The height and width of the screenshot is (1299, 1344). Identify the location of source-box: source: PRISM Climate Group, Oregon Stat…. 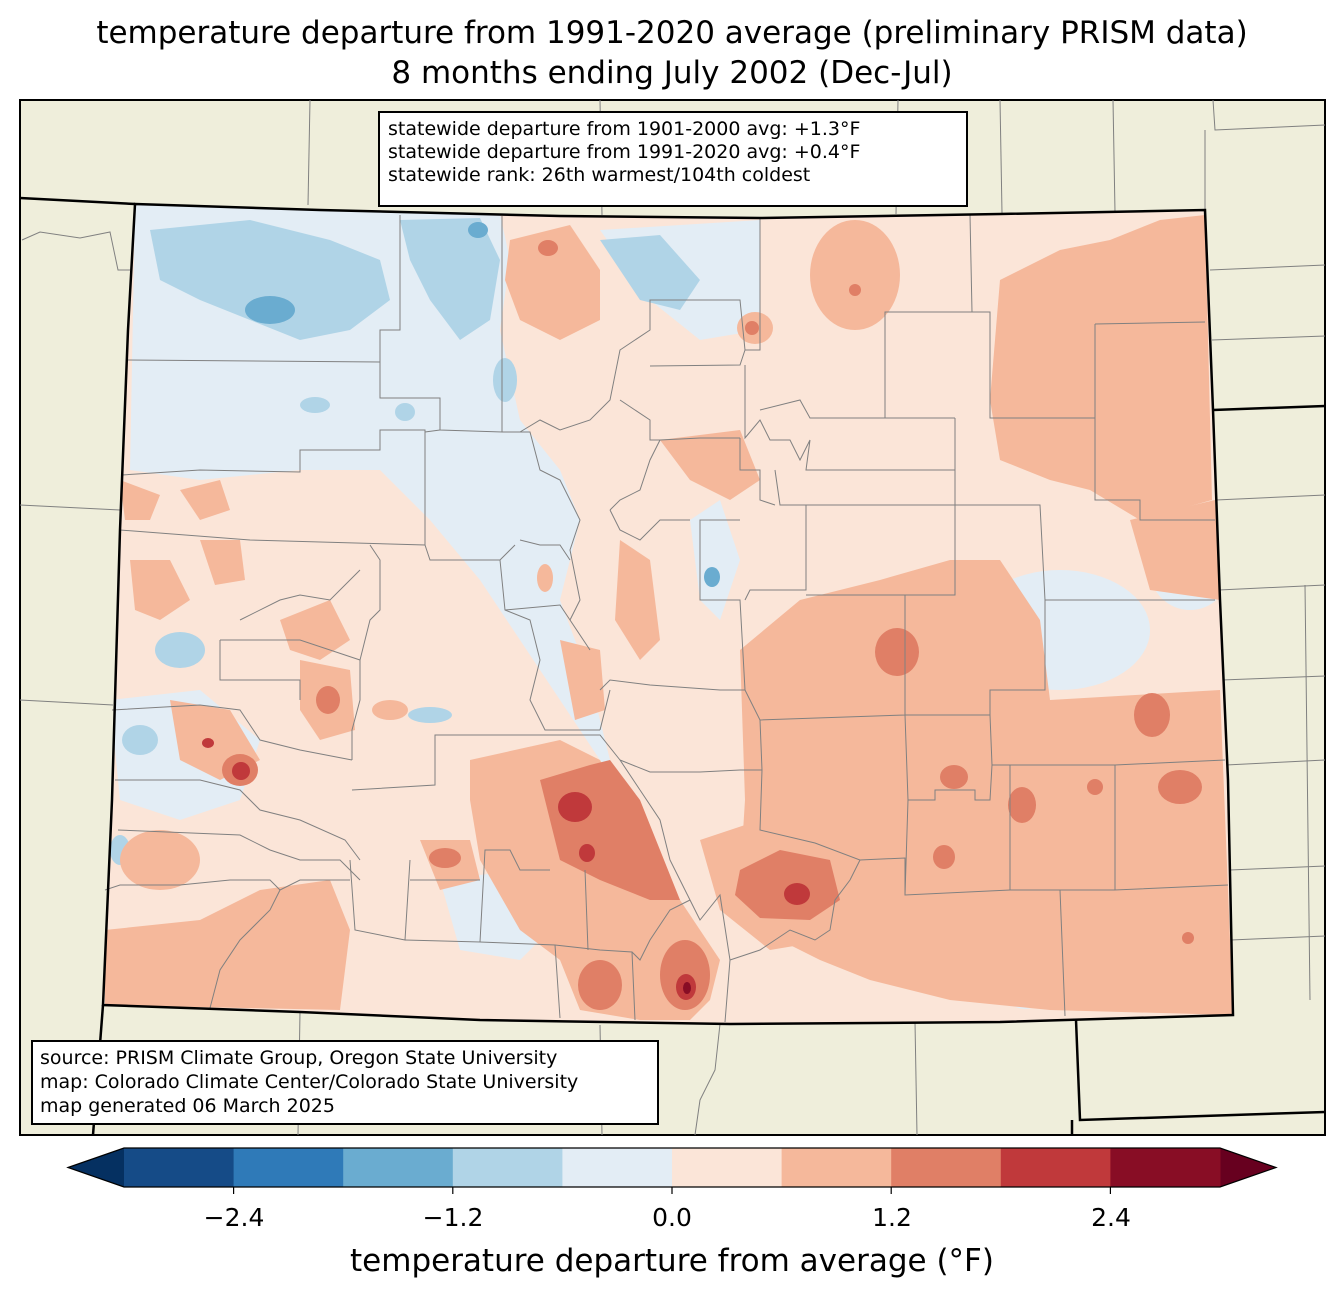
(345, 1082).